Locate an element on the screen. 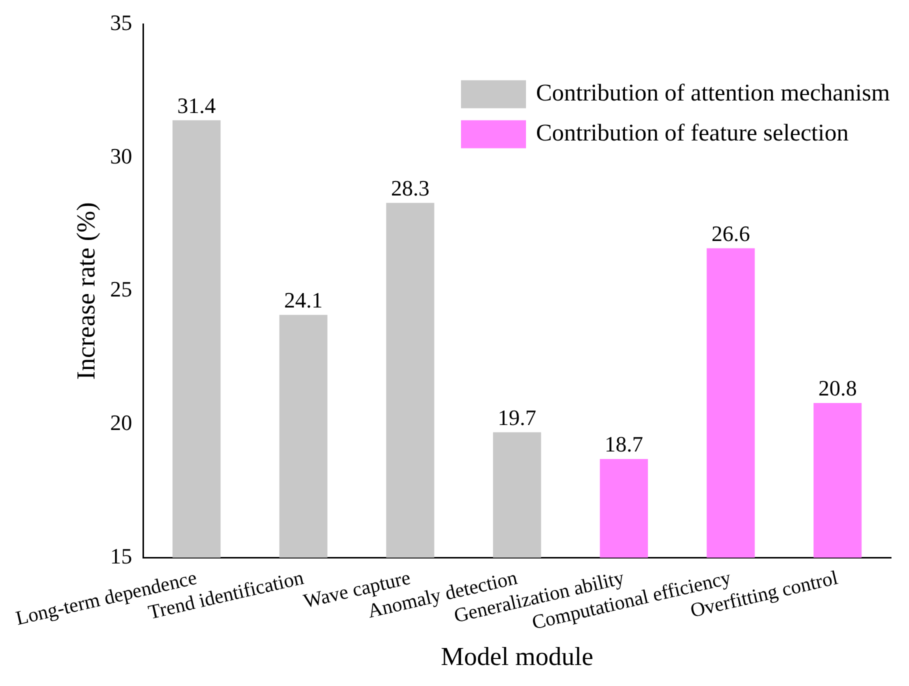 Image resolution: width=909 pixels, height=686 pixels. data-label: 31.4 is located at coordinates (196, 105).